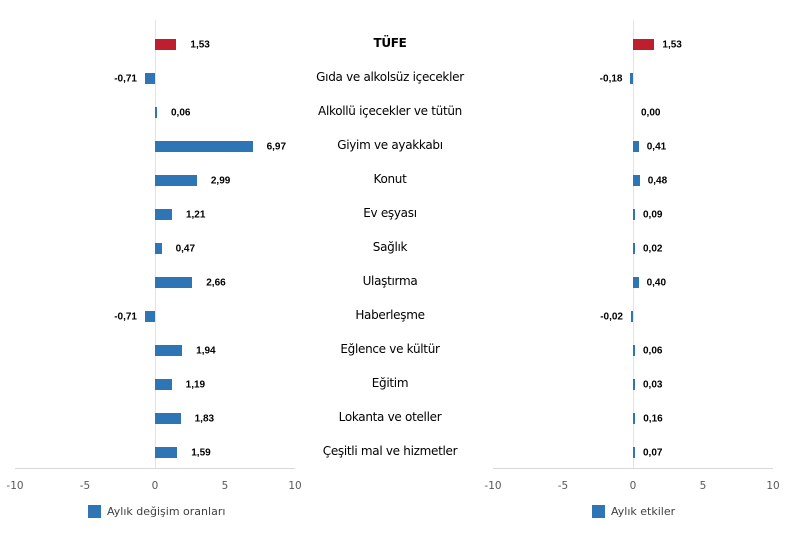 This screenshot has width=799, height=536. I want to click on data-label: 0,48, so click(657, 181).